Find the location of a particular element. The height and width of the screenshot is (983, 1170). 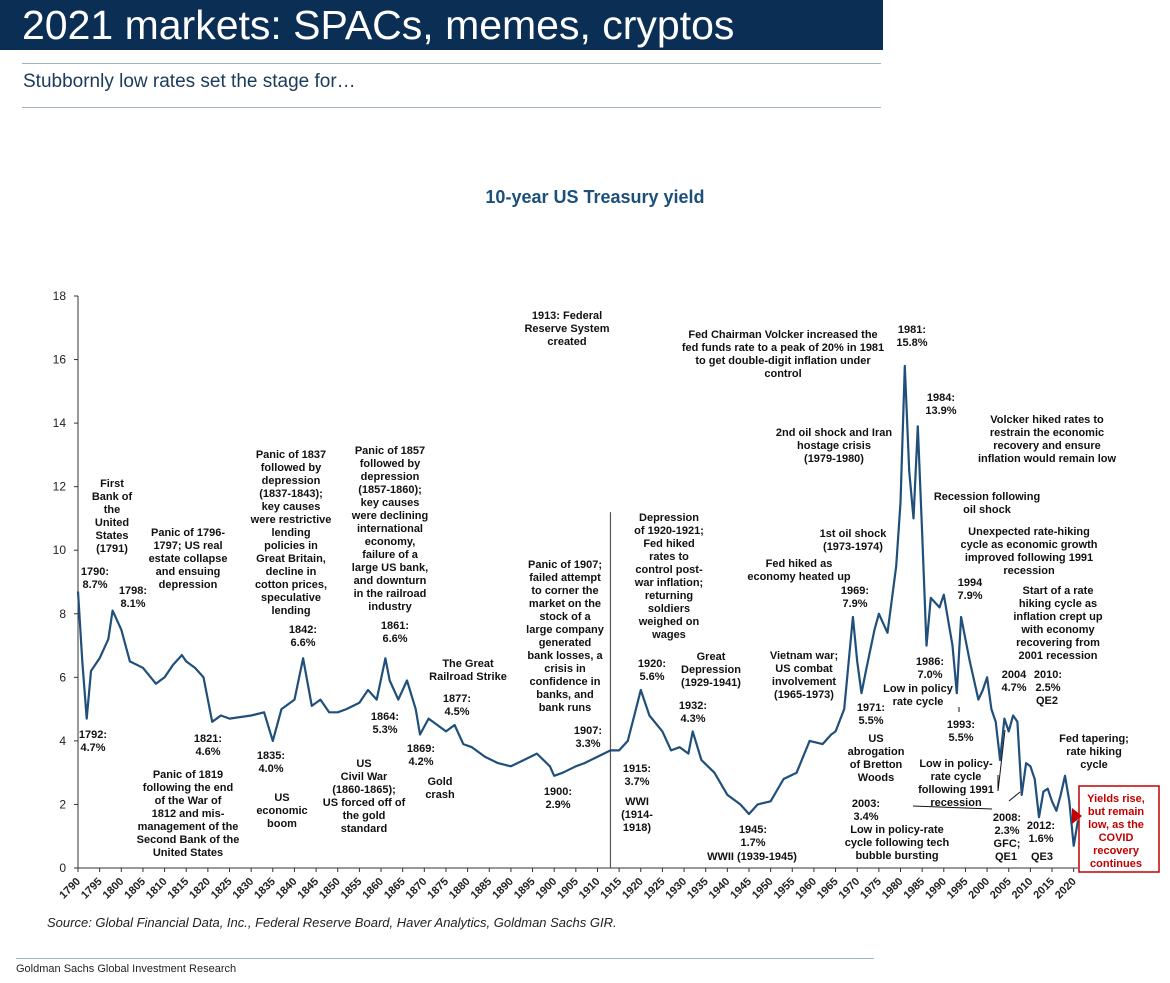

x-tick-label: 1810 is located at coordinates (157, 889).